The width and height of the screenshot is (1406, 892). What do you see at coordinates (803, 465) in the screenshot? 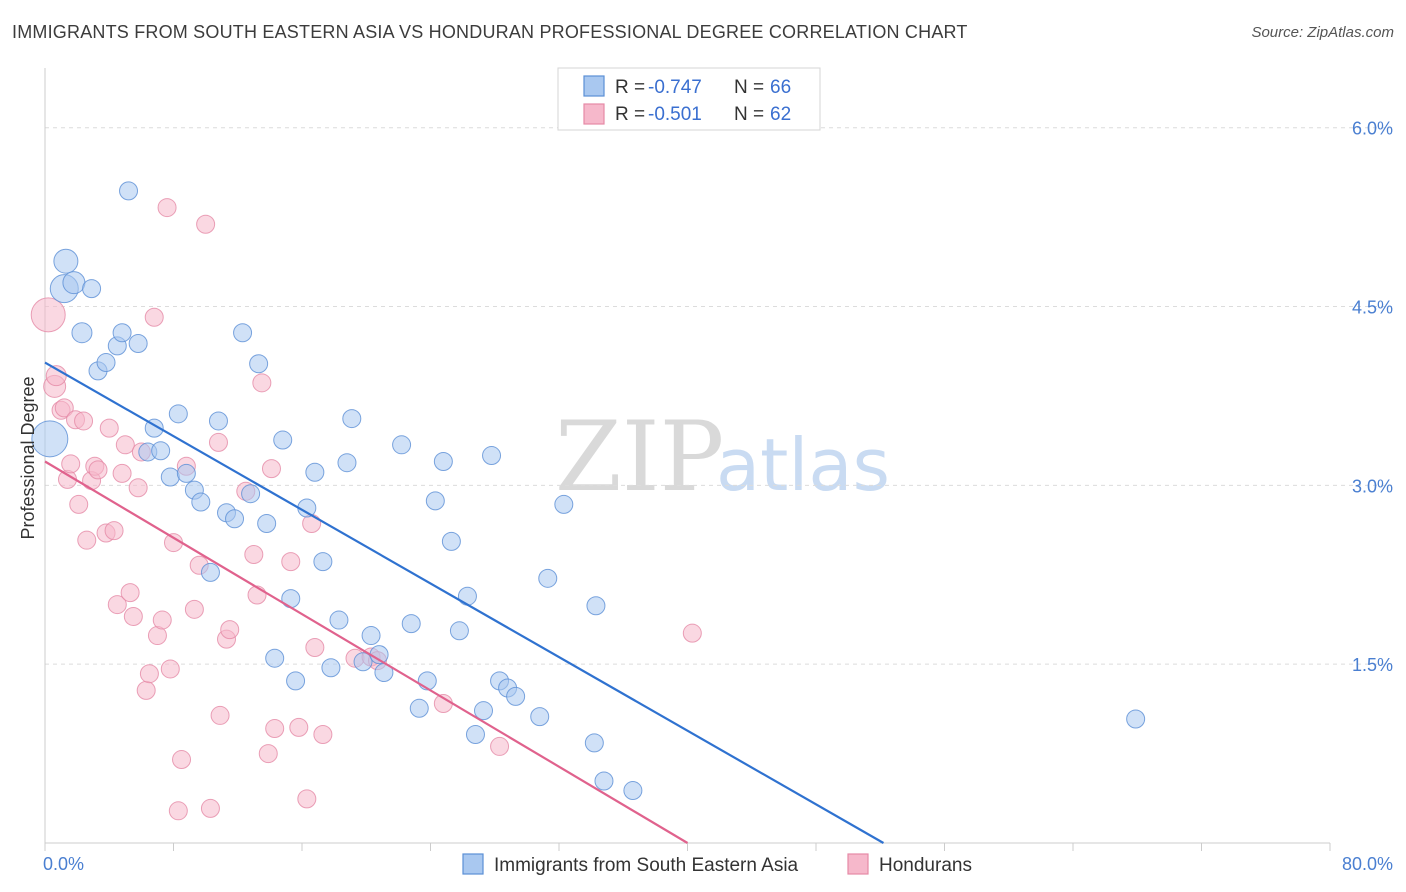
I see `watermark-atlas: atlas` at bounding box center [803, 465].